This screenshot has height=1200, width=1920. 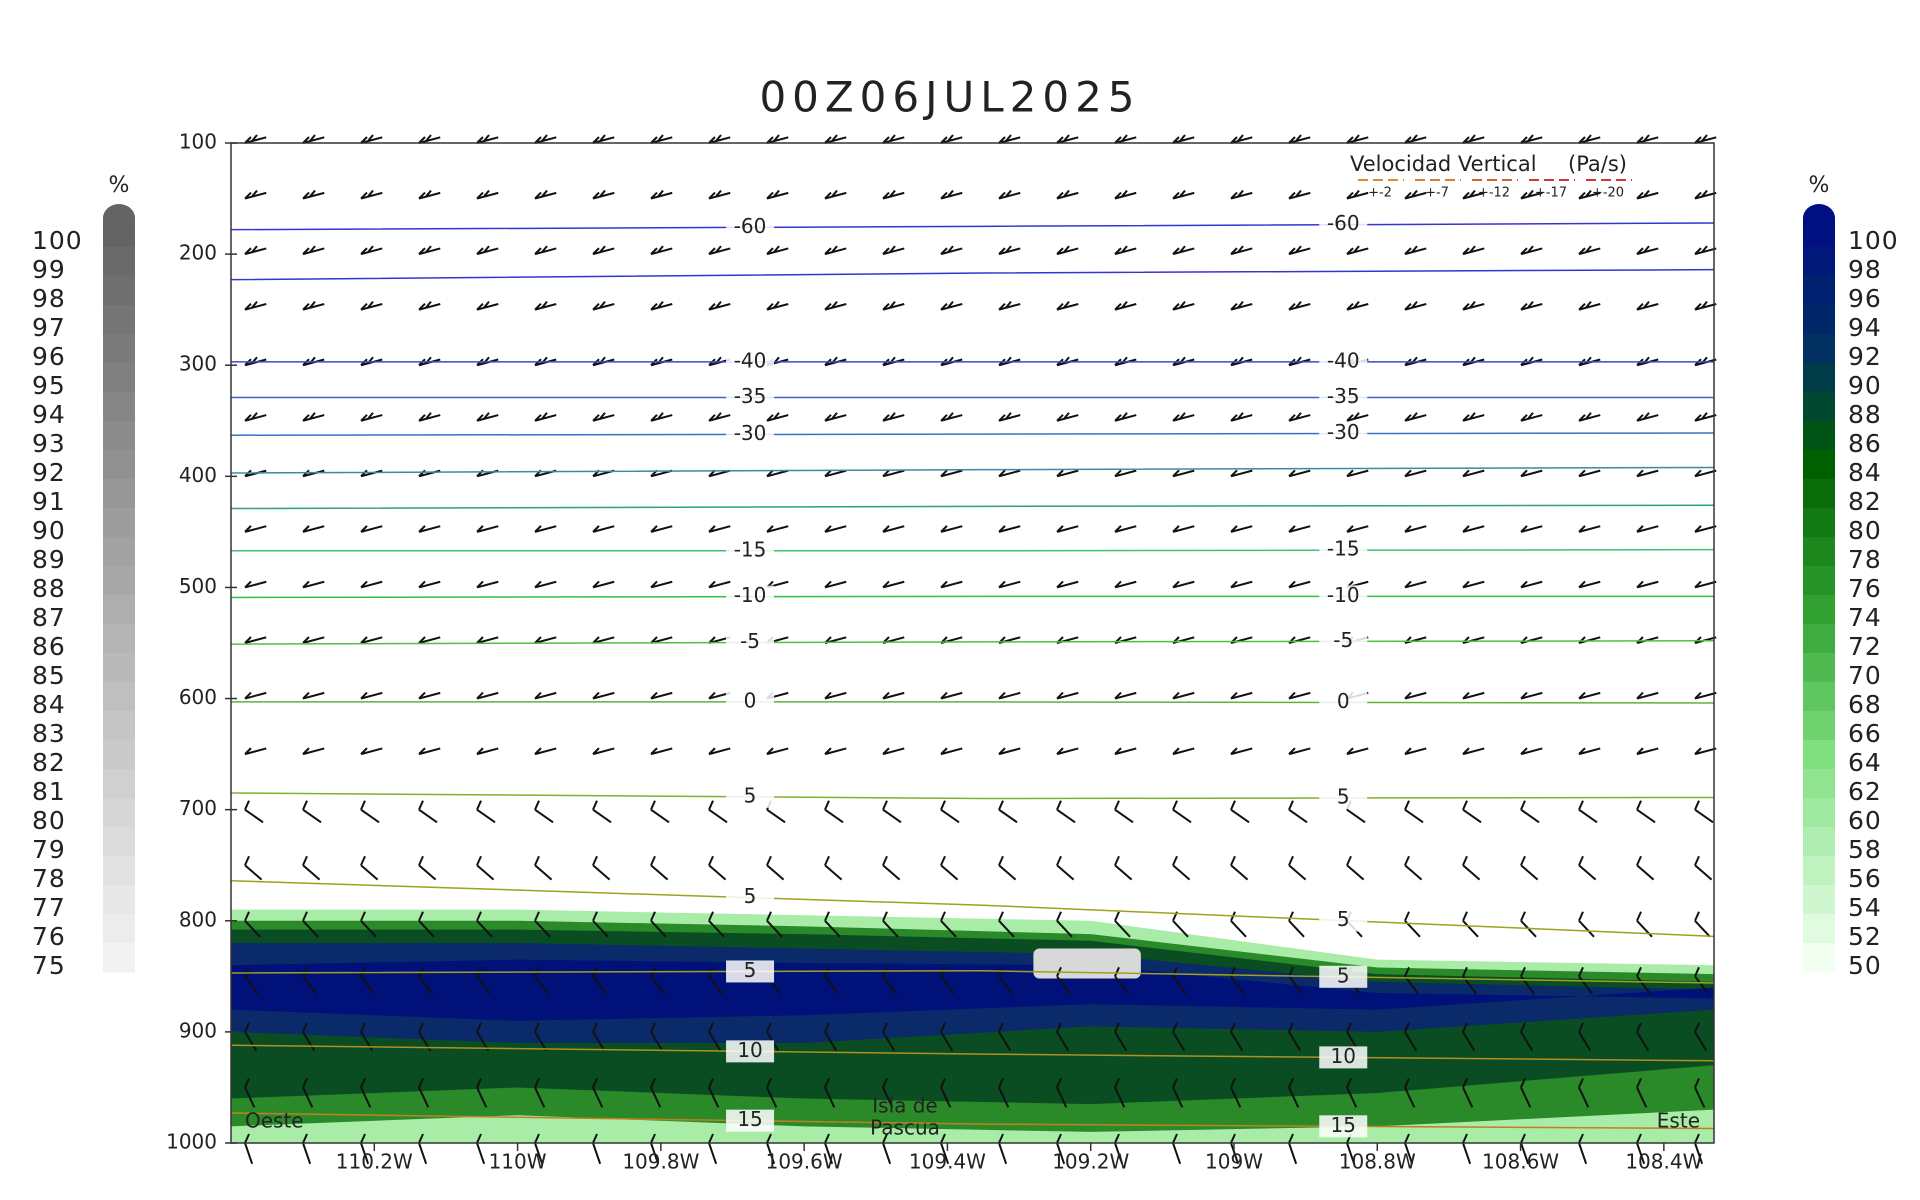 What do you see at coordinates (49, 588) in the screenshot?
I see `colorbar-label: 88` at bounding box center [49, 588].